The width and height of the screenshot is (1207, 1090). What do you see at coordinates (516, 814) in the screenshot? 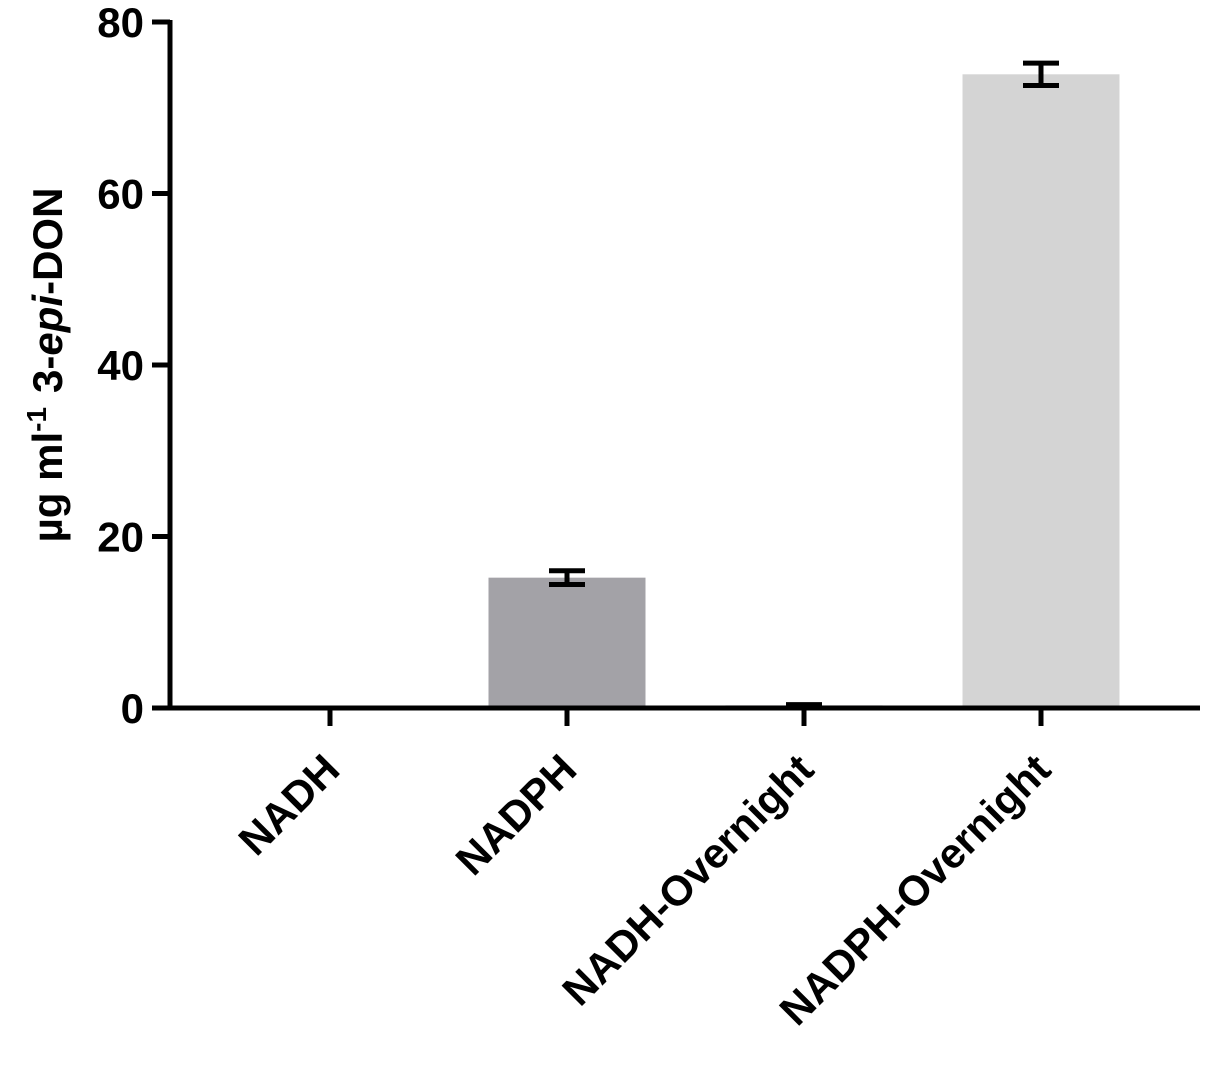
I see `x-tick-label: NADPH` at bounding box center [516, 814].